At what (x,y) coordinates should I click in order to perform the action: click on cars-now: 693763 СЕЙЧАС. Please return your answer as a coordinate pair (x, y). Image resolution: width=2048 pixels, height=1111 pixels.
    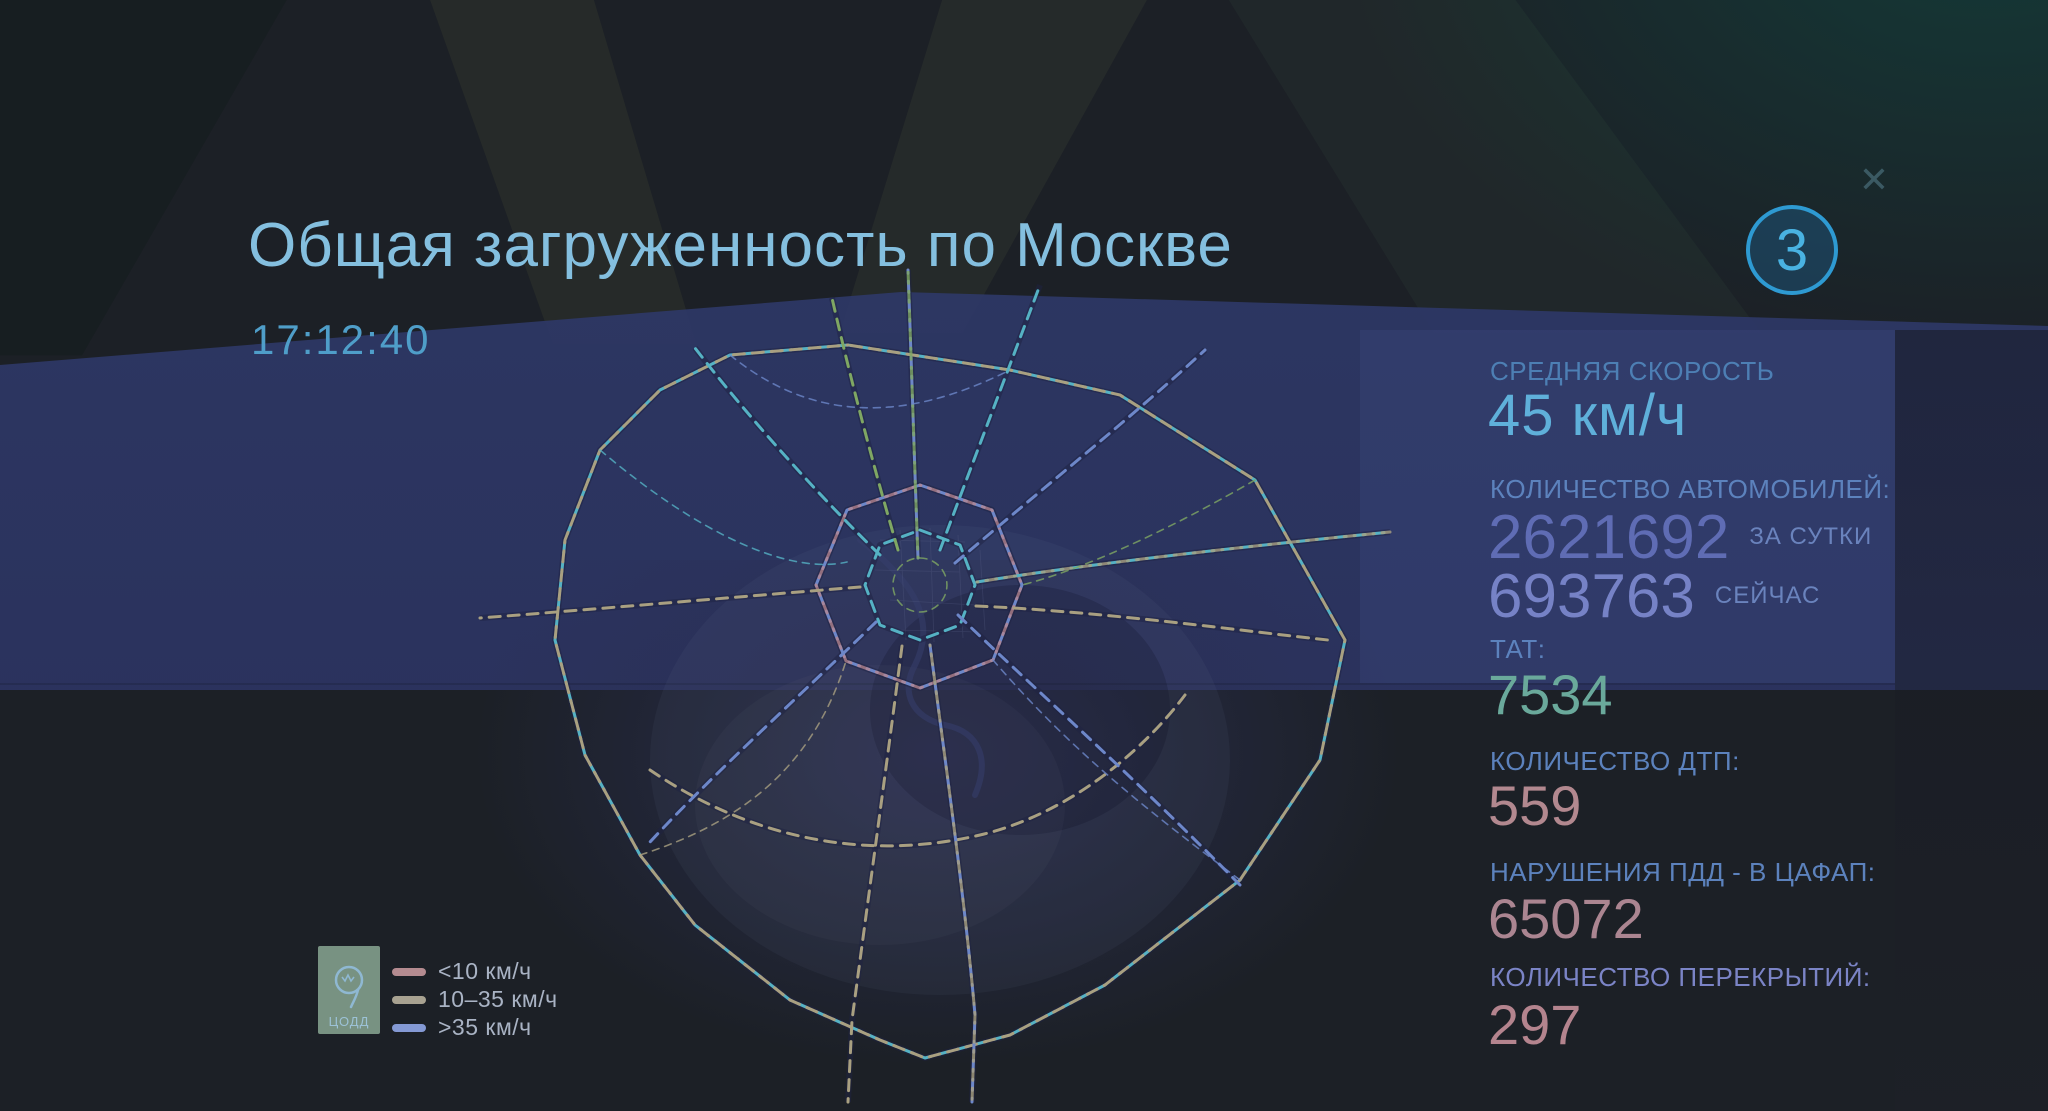
    Looking at the image, I should click on (1654, 596).